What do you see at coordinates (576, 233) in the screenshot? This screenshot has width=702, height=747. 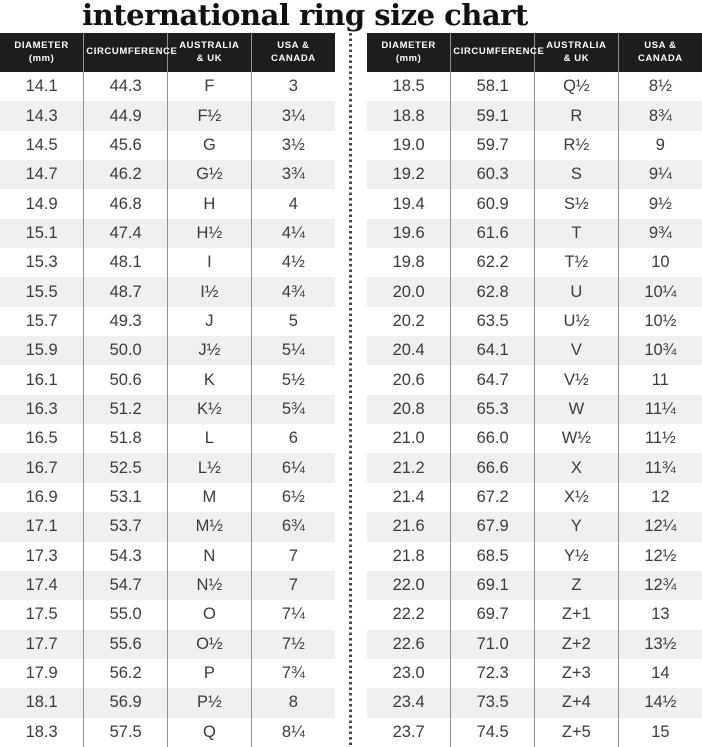 I see `cell-australia-uk: T` at bounding box center [576, 233].